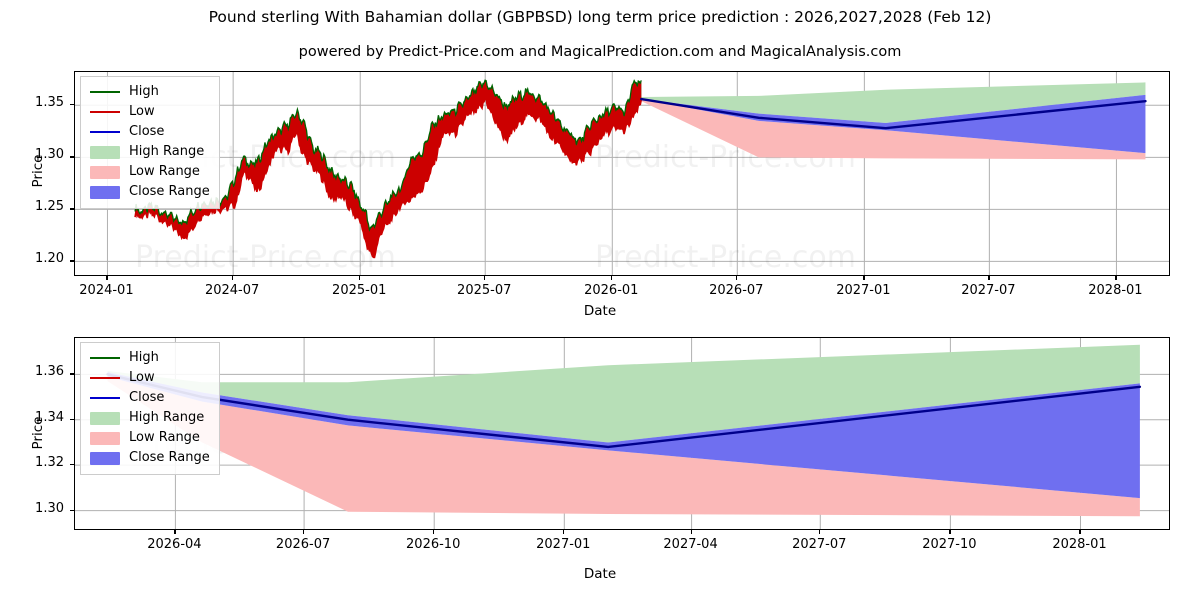 The width and height of the screenshot is (1200, 600). I want to click on top-chart-legend-label: High Range, so click(167, 151).